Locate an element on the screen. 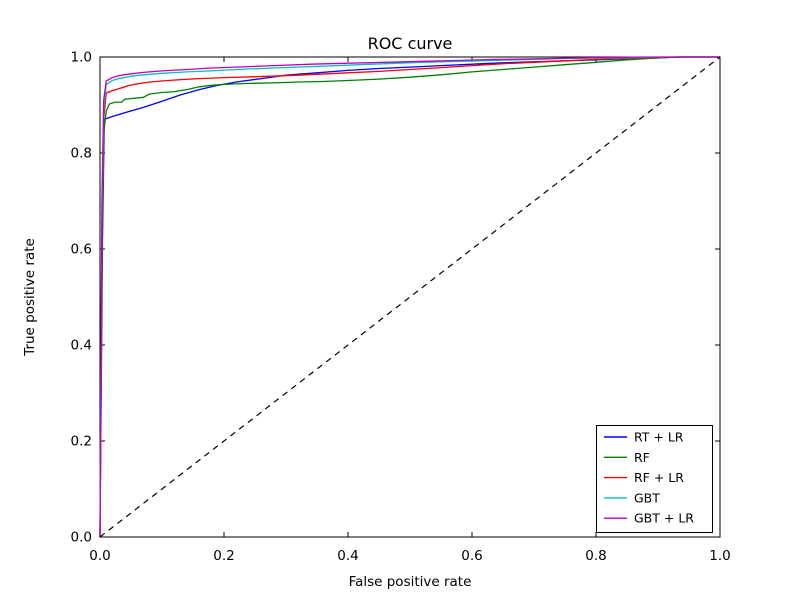 The width and height of the screenshot is (800, 600). y-tick-label: 1.0 is located at coordinates (81, 58).